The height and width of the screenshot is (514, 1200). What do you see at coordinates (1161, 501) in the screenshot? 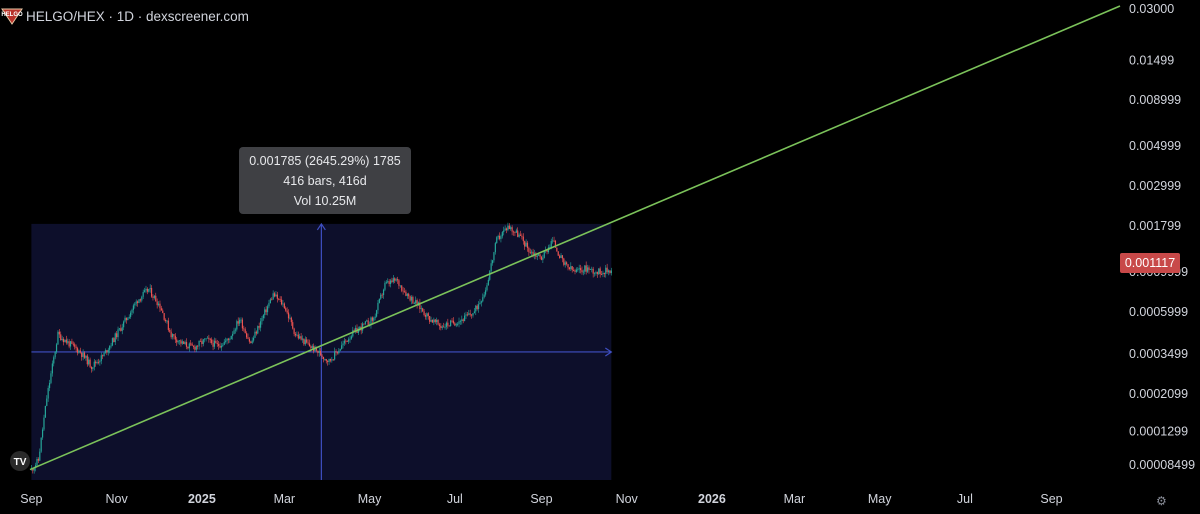
I see `settings-gear-icon: ⚙` at bounding box center [1161, 501].